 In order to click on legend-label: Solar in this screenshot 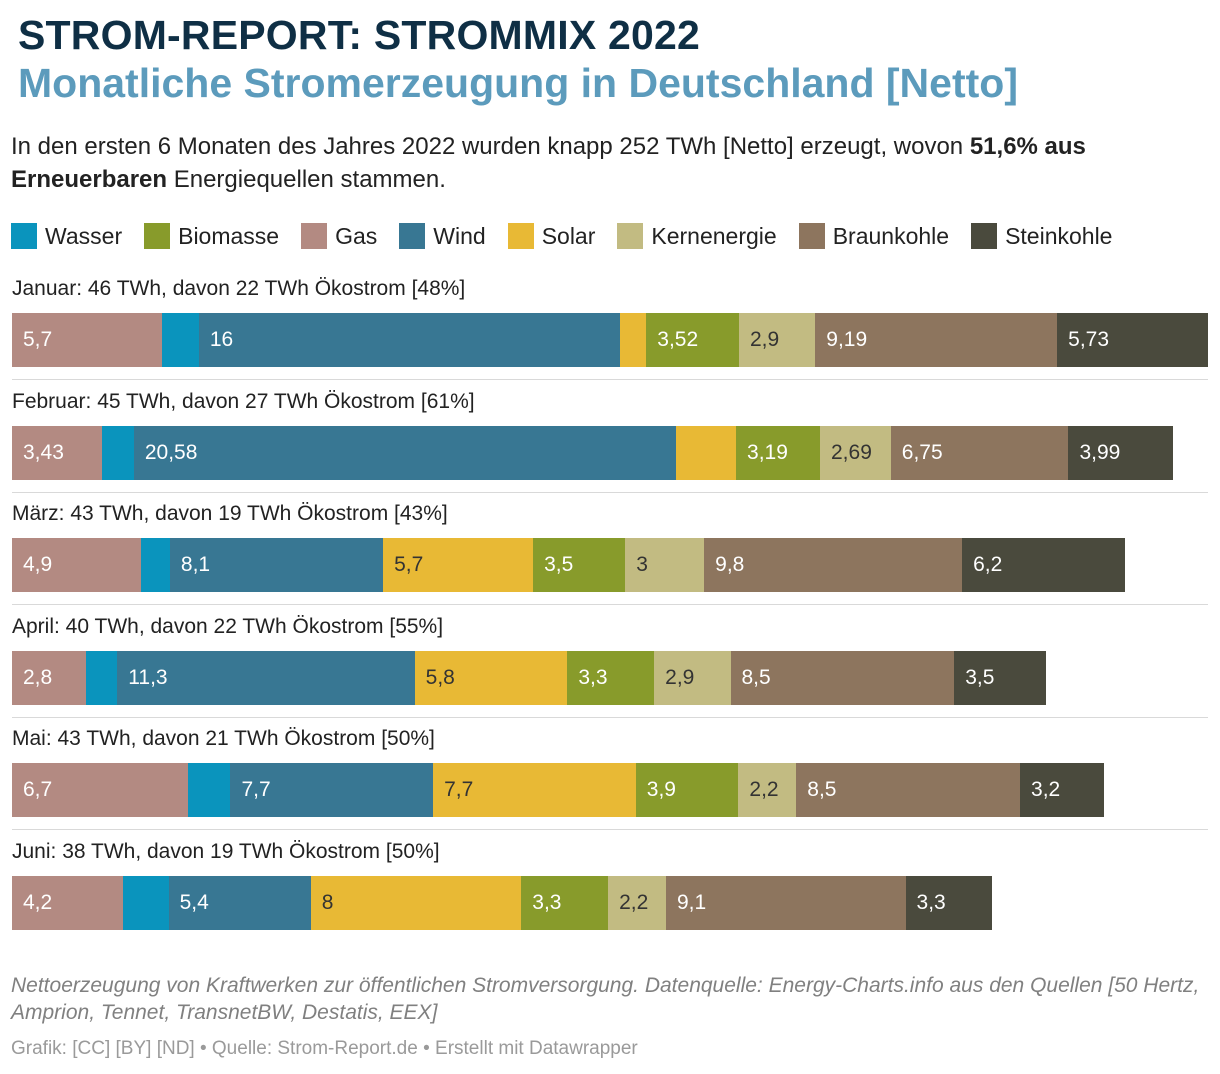, I will do `click(568, 235)`.